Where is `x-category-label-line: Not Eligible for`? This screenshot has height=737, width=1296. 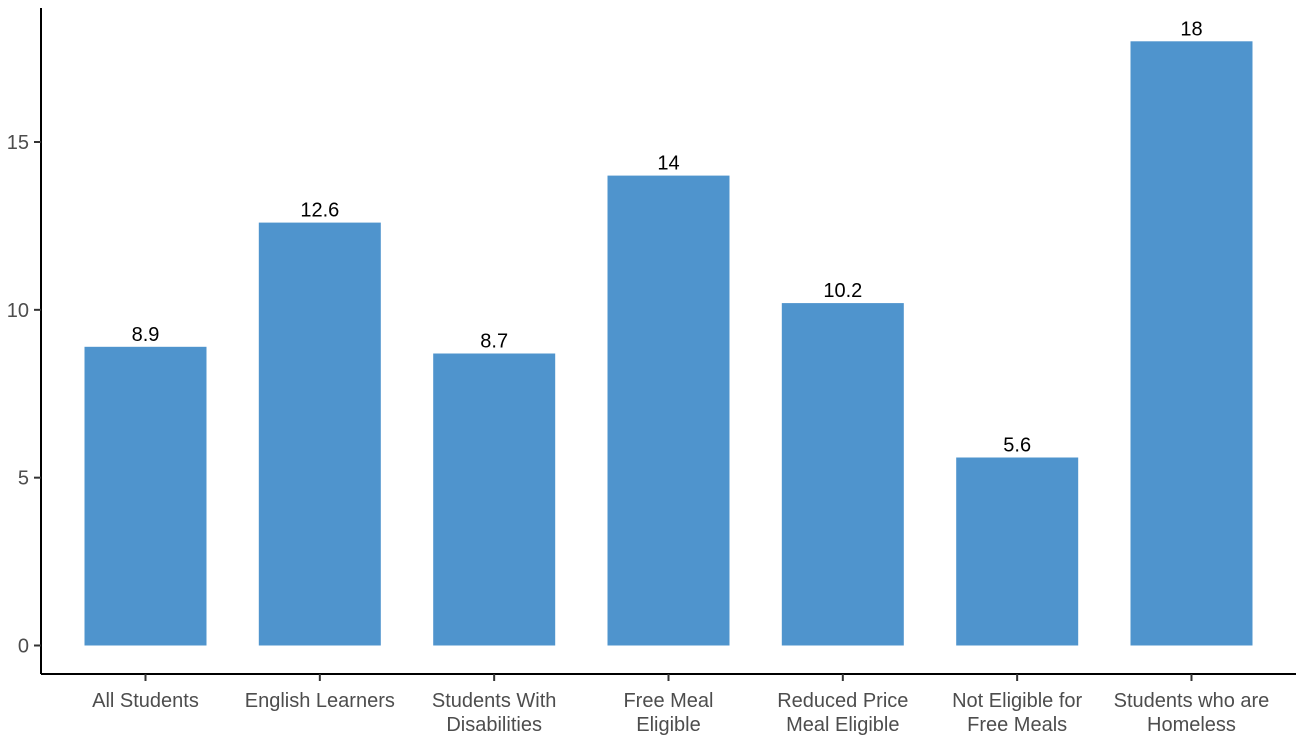 x-category-label-line: Not Eligible for is located at coordinates (1017, 701).